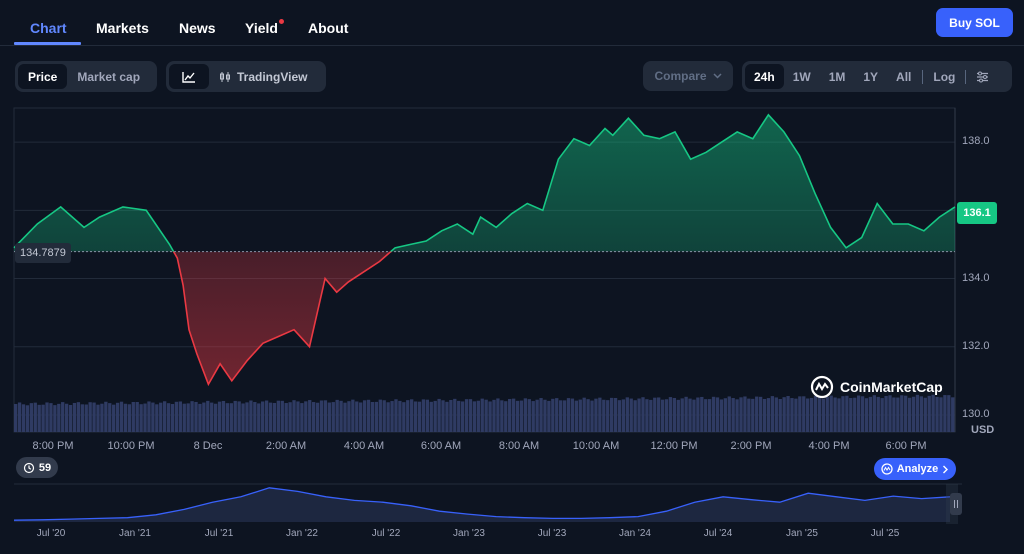 The image size is (1024, 554). What do you see at coordinates (364, 446) in the screenshot?
I see `x-tick-label: 4:00 AM` at bounding box center [364, 446].